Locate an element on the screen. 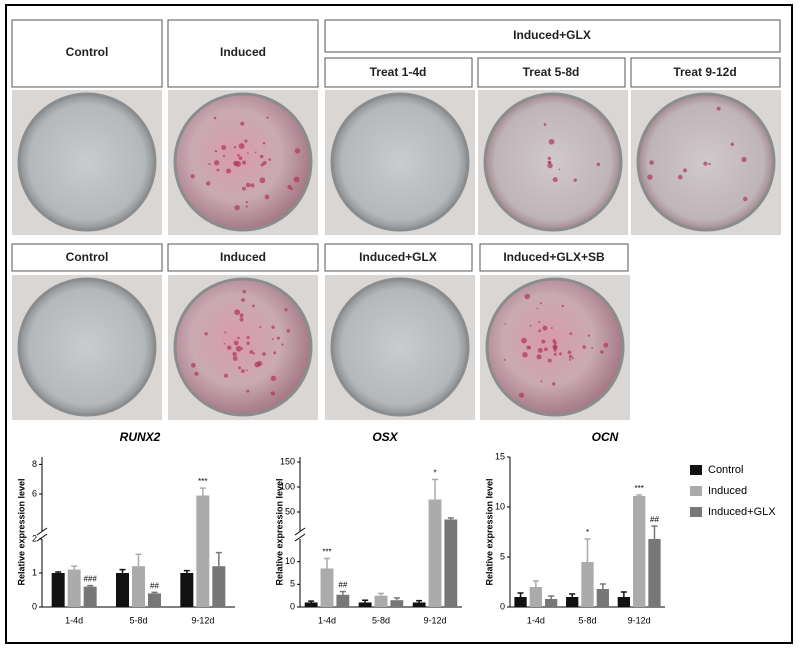 This screenshot has width=800, height=655. label: Induced is located at coordinates (243, 52).